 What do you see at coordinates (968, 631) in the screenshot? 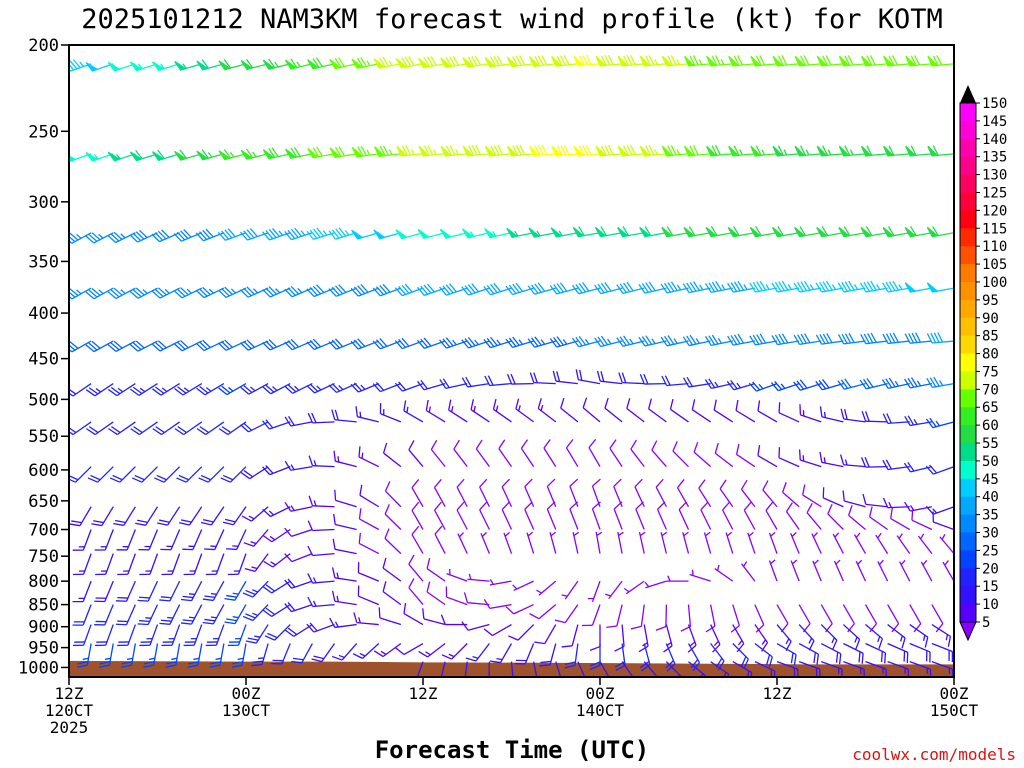
I see `colorbar-min-arrow` at bounding box center [968, 631].